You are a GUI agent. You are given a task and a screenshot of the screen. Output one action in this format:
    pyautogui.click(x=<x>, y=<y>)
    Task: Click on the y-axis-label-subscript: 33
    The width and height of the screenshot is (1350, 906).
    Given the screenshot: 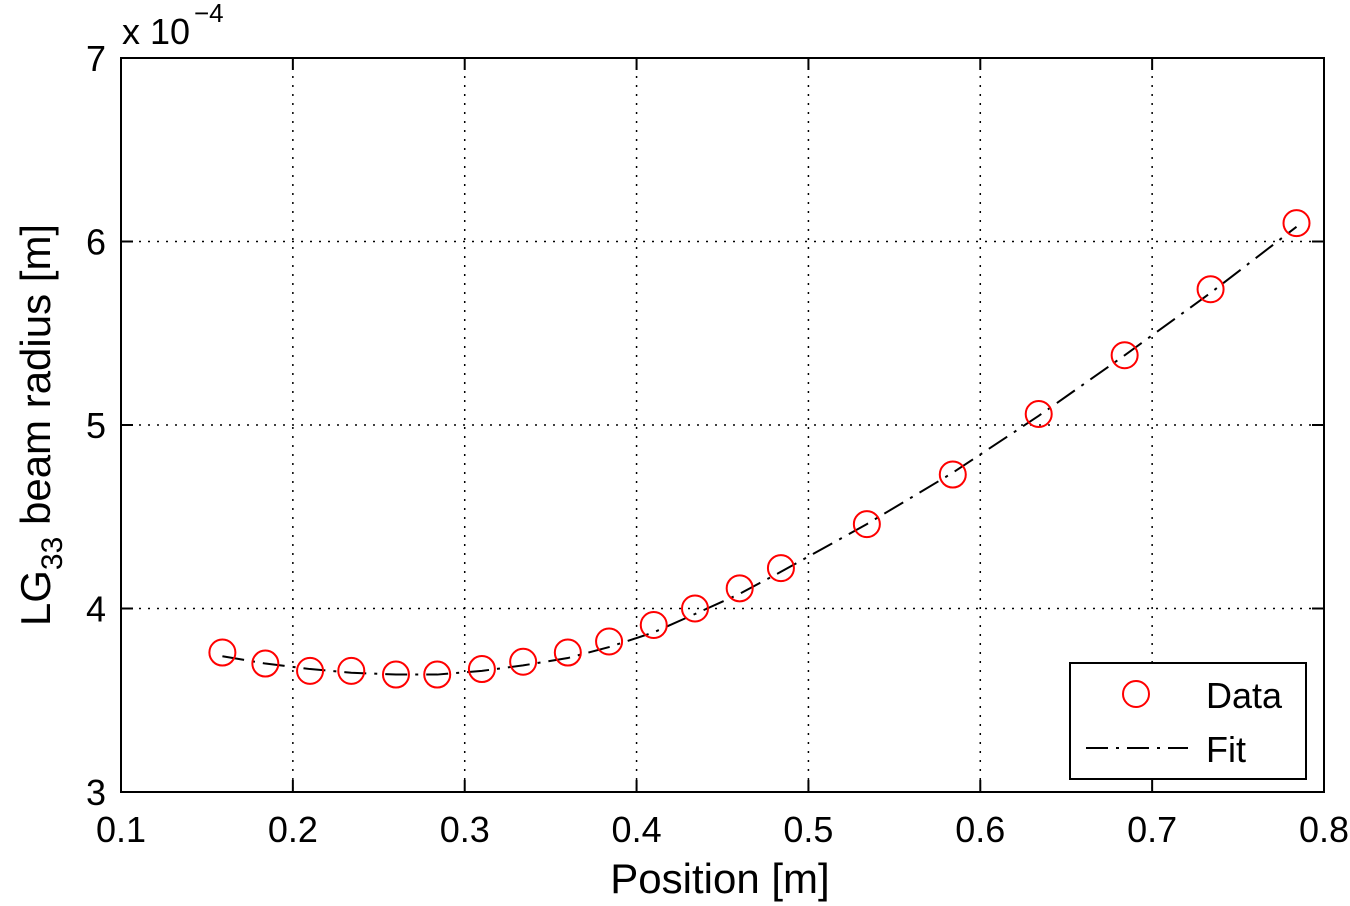 What is the action you would take?
    pyautogui.click(x=52, y=553)
    